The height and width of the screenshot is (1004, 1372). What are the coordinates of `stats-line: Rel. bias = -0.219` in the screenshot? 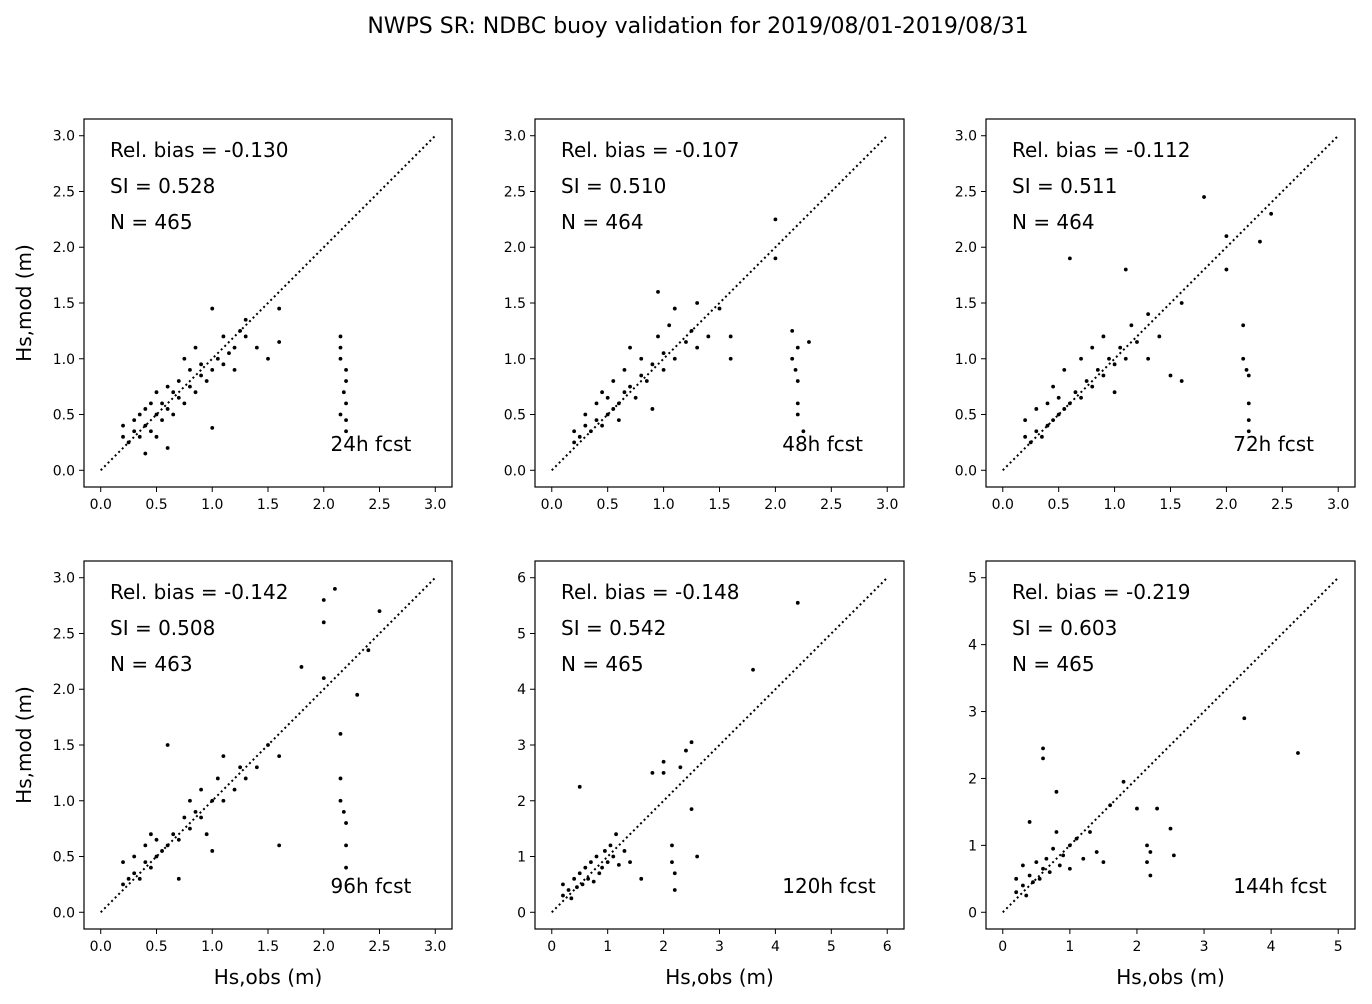 It's located at (1101, 592).